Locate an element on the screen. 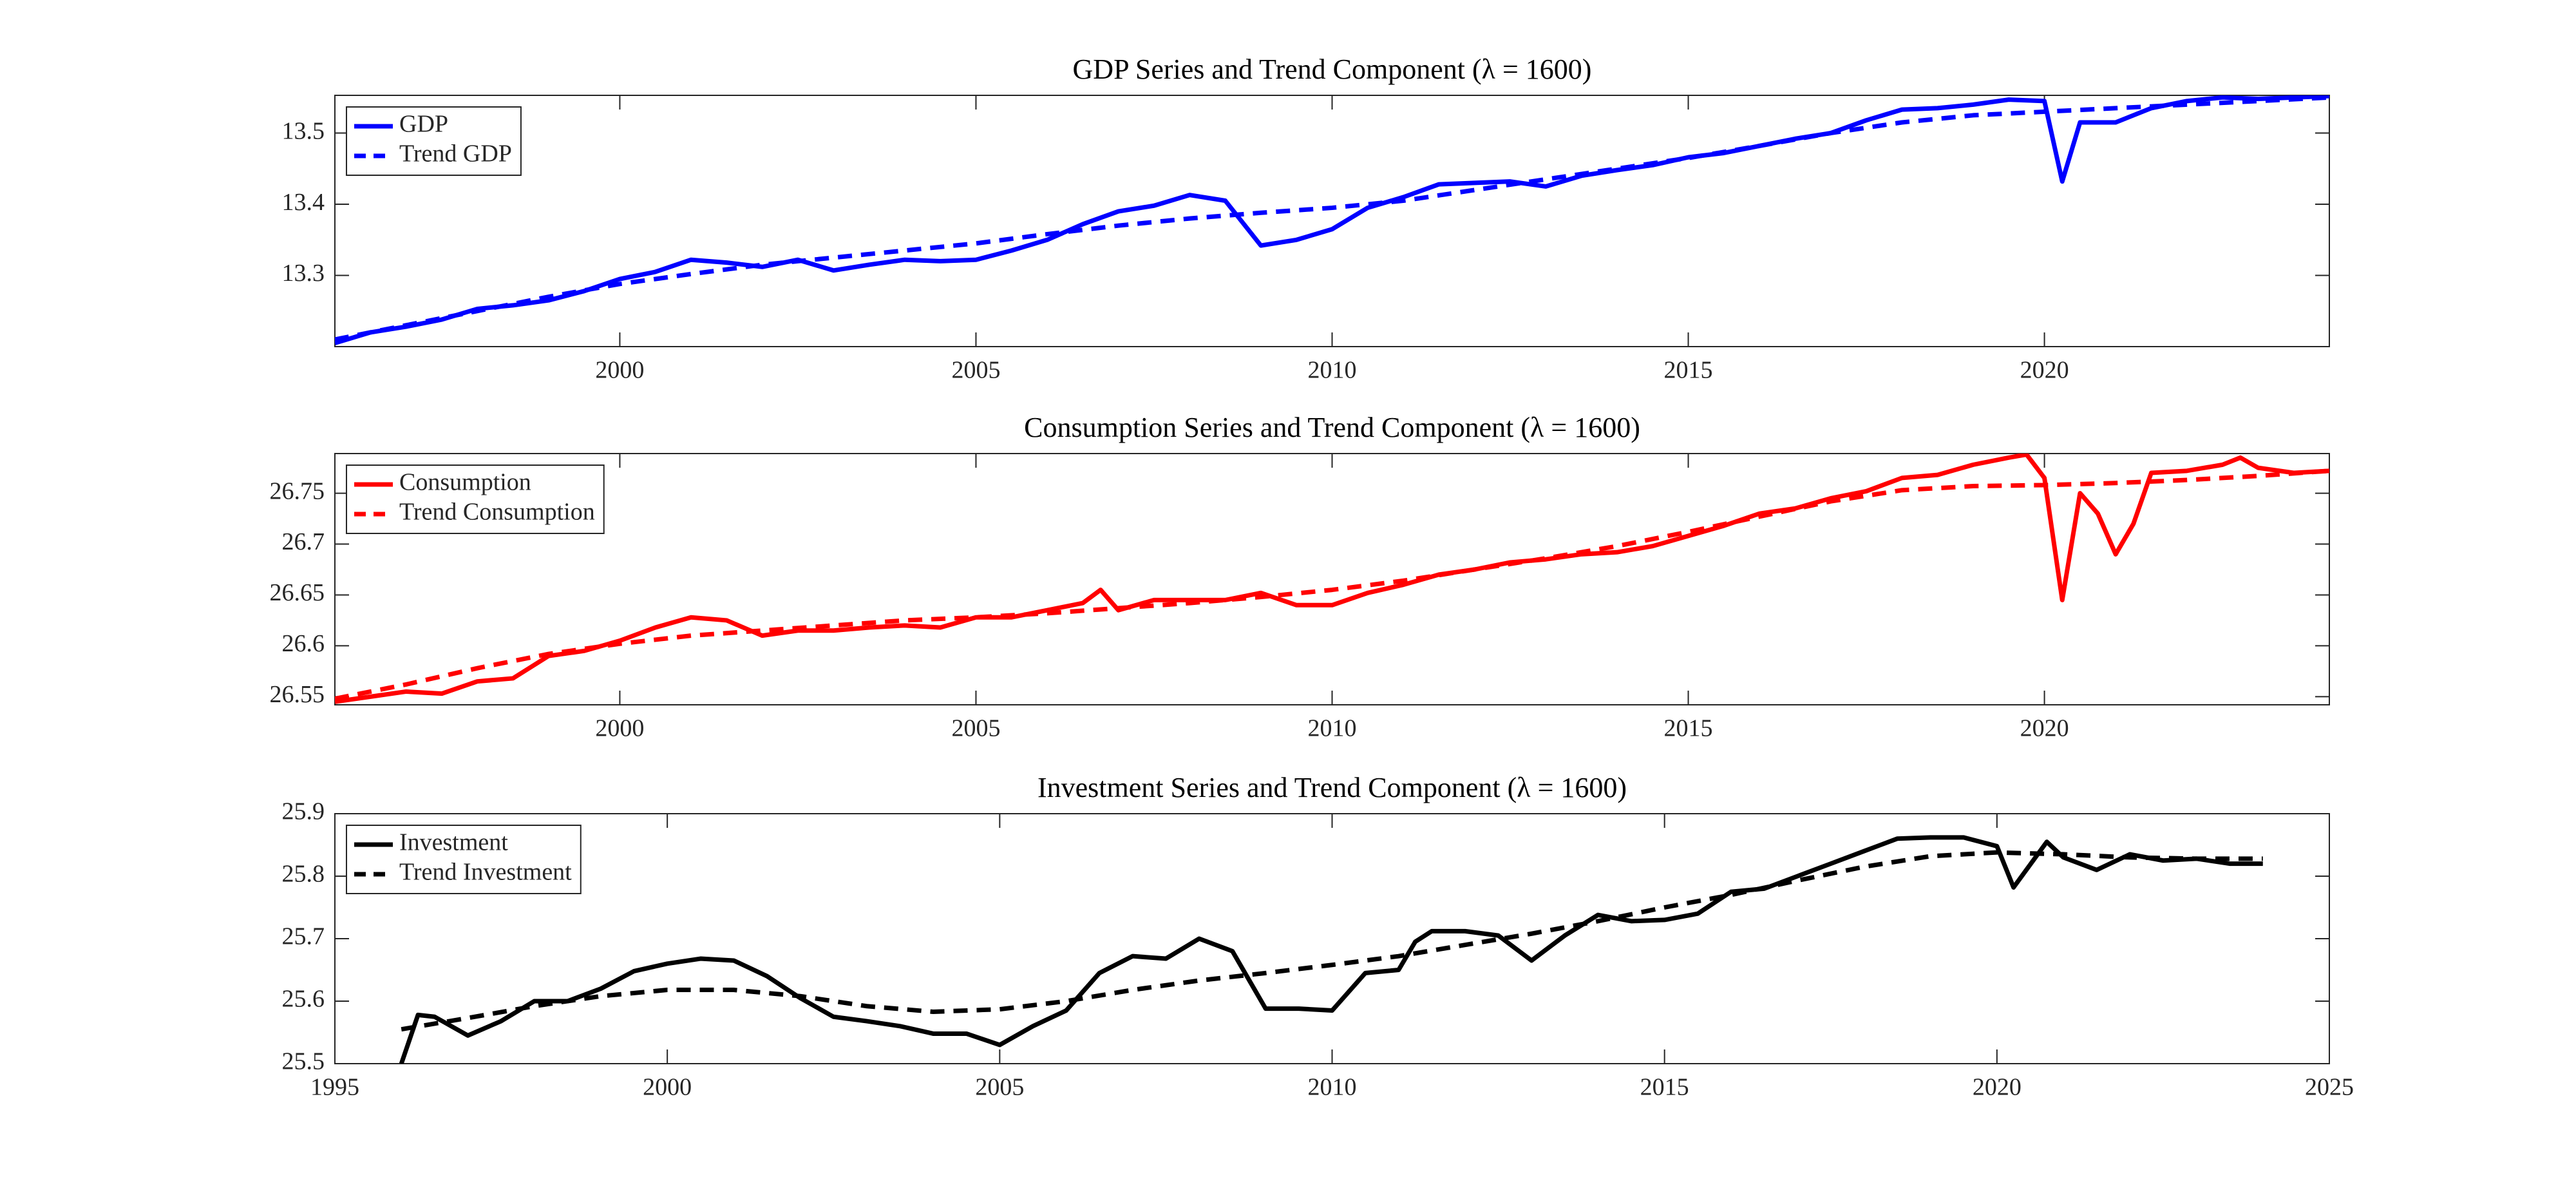  legend-label: GDP is located at coordinates (423, 124).